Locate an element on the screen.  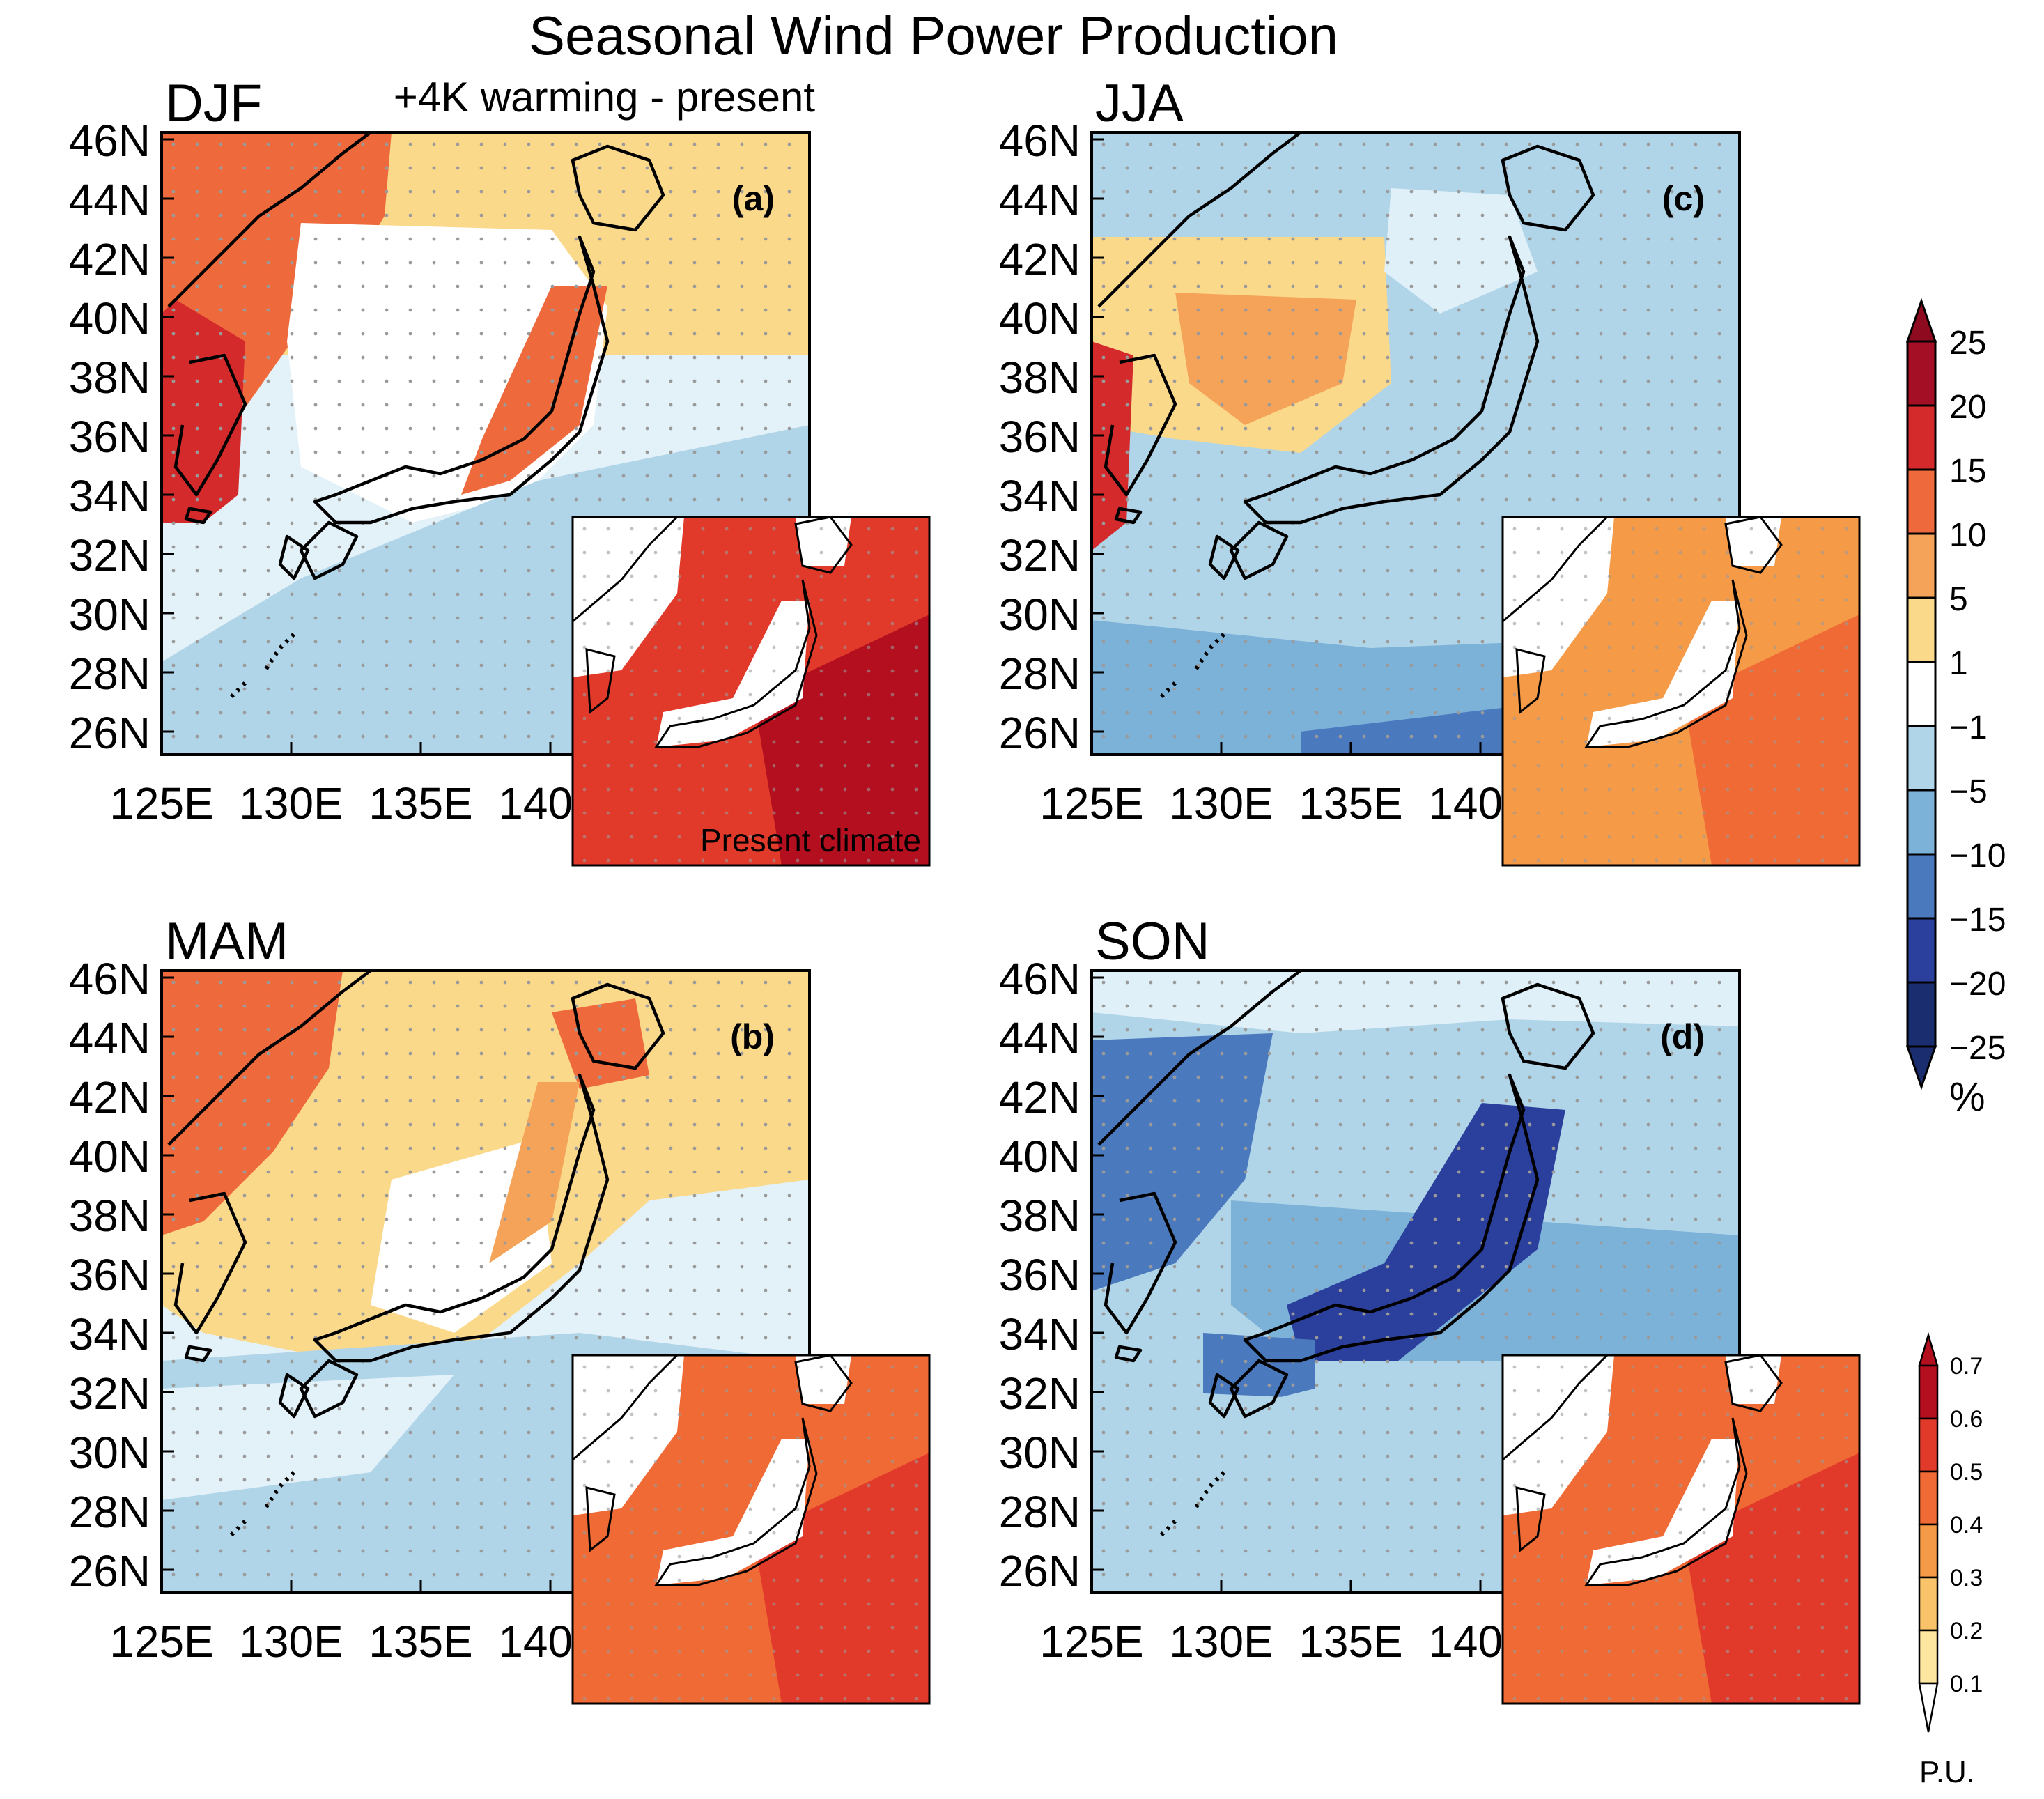
season-label: SON is located at coordinates (1152, 941).